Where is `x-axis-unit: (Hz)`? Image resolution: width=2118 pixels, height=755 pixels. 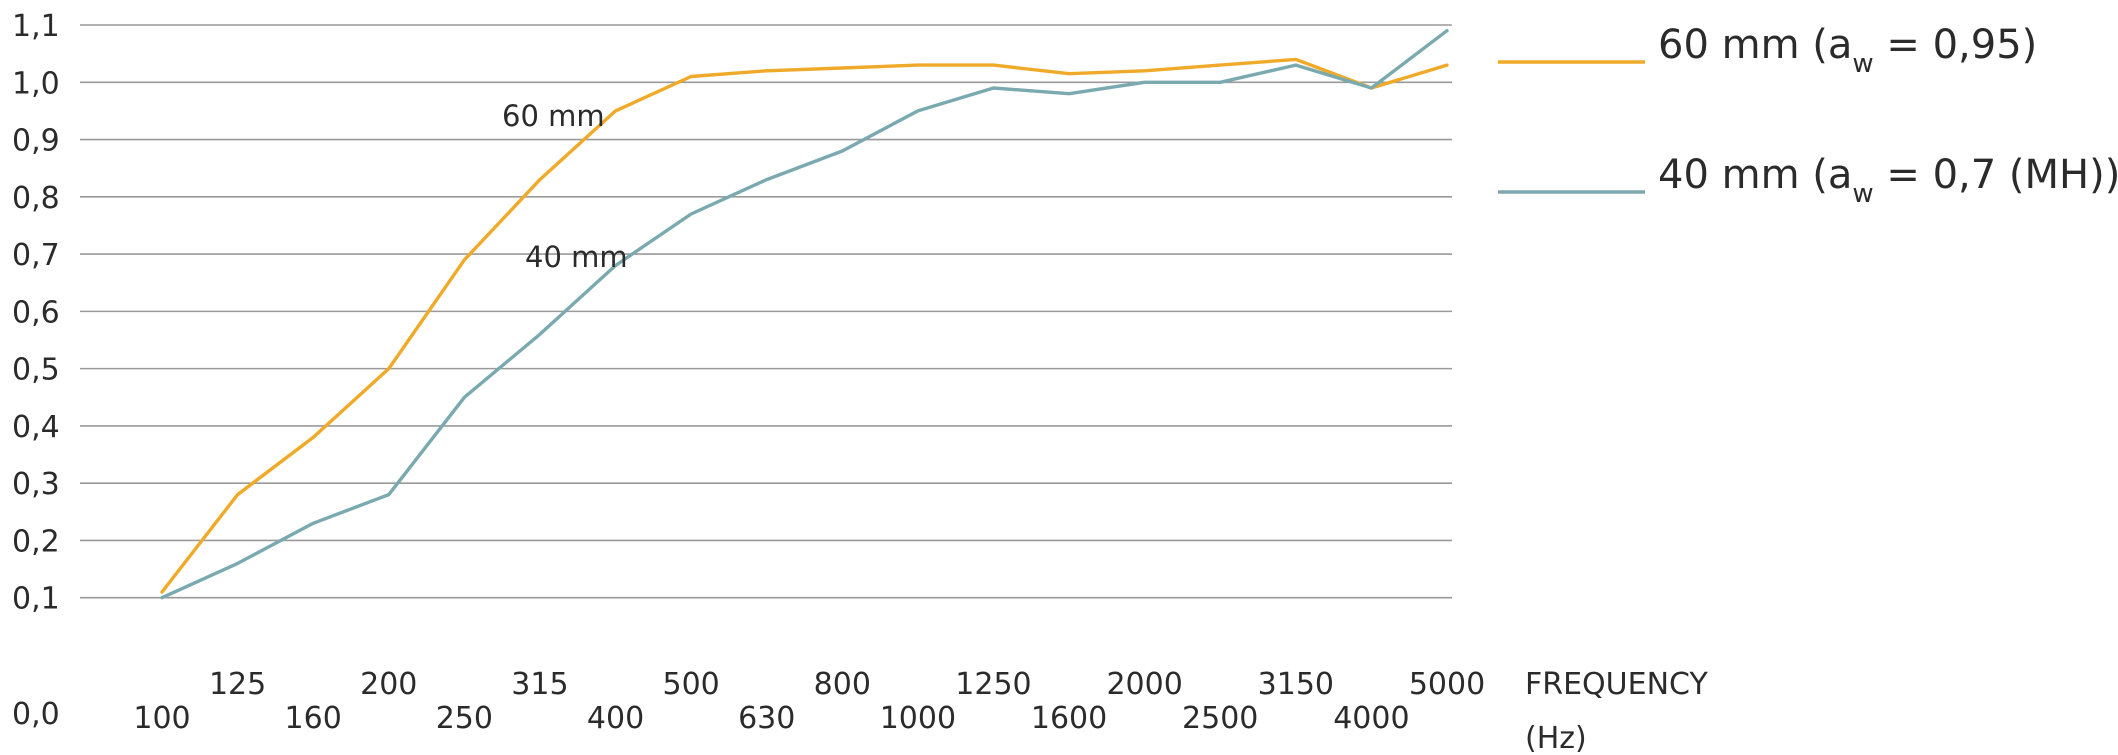 x-axis-unit: (Hz) is located at coordinates (1556, 738).